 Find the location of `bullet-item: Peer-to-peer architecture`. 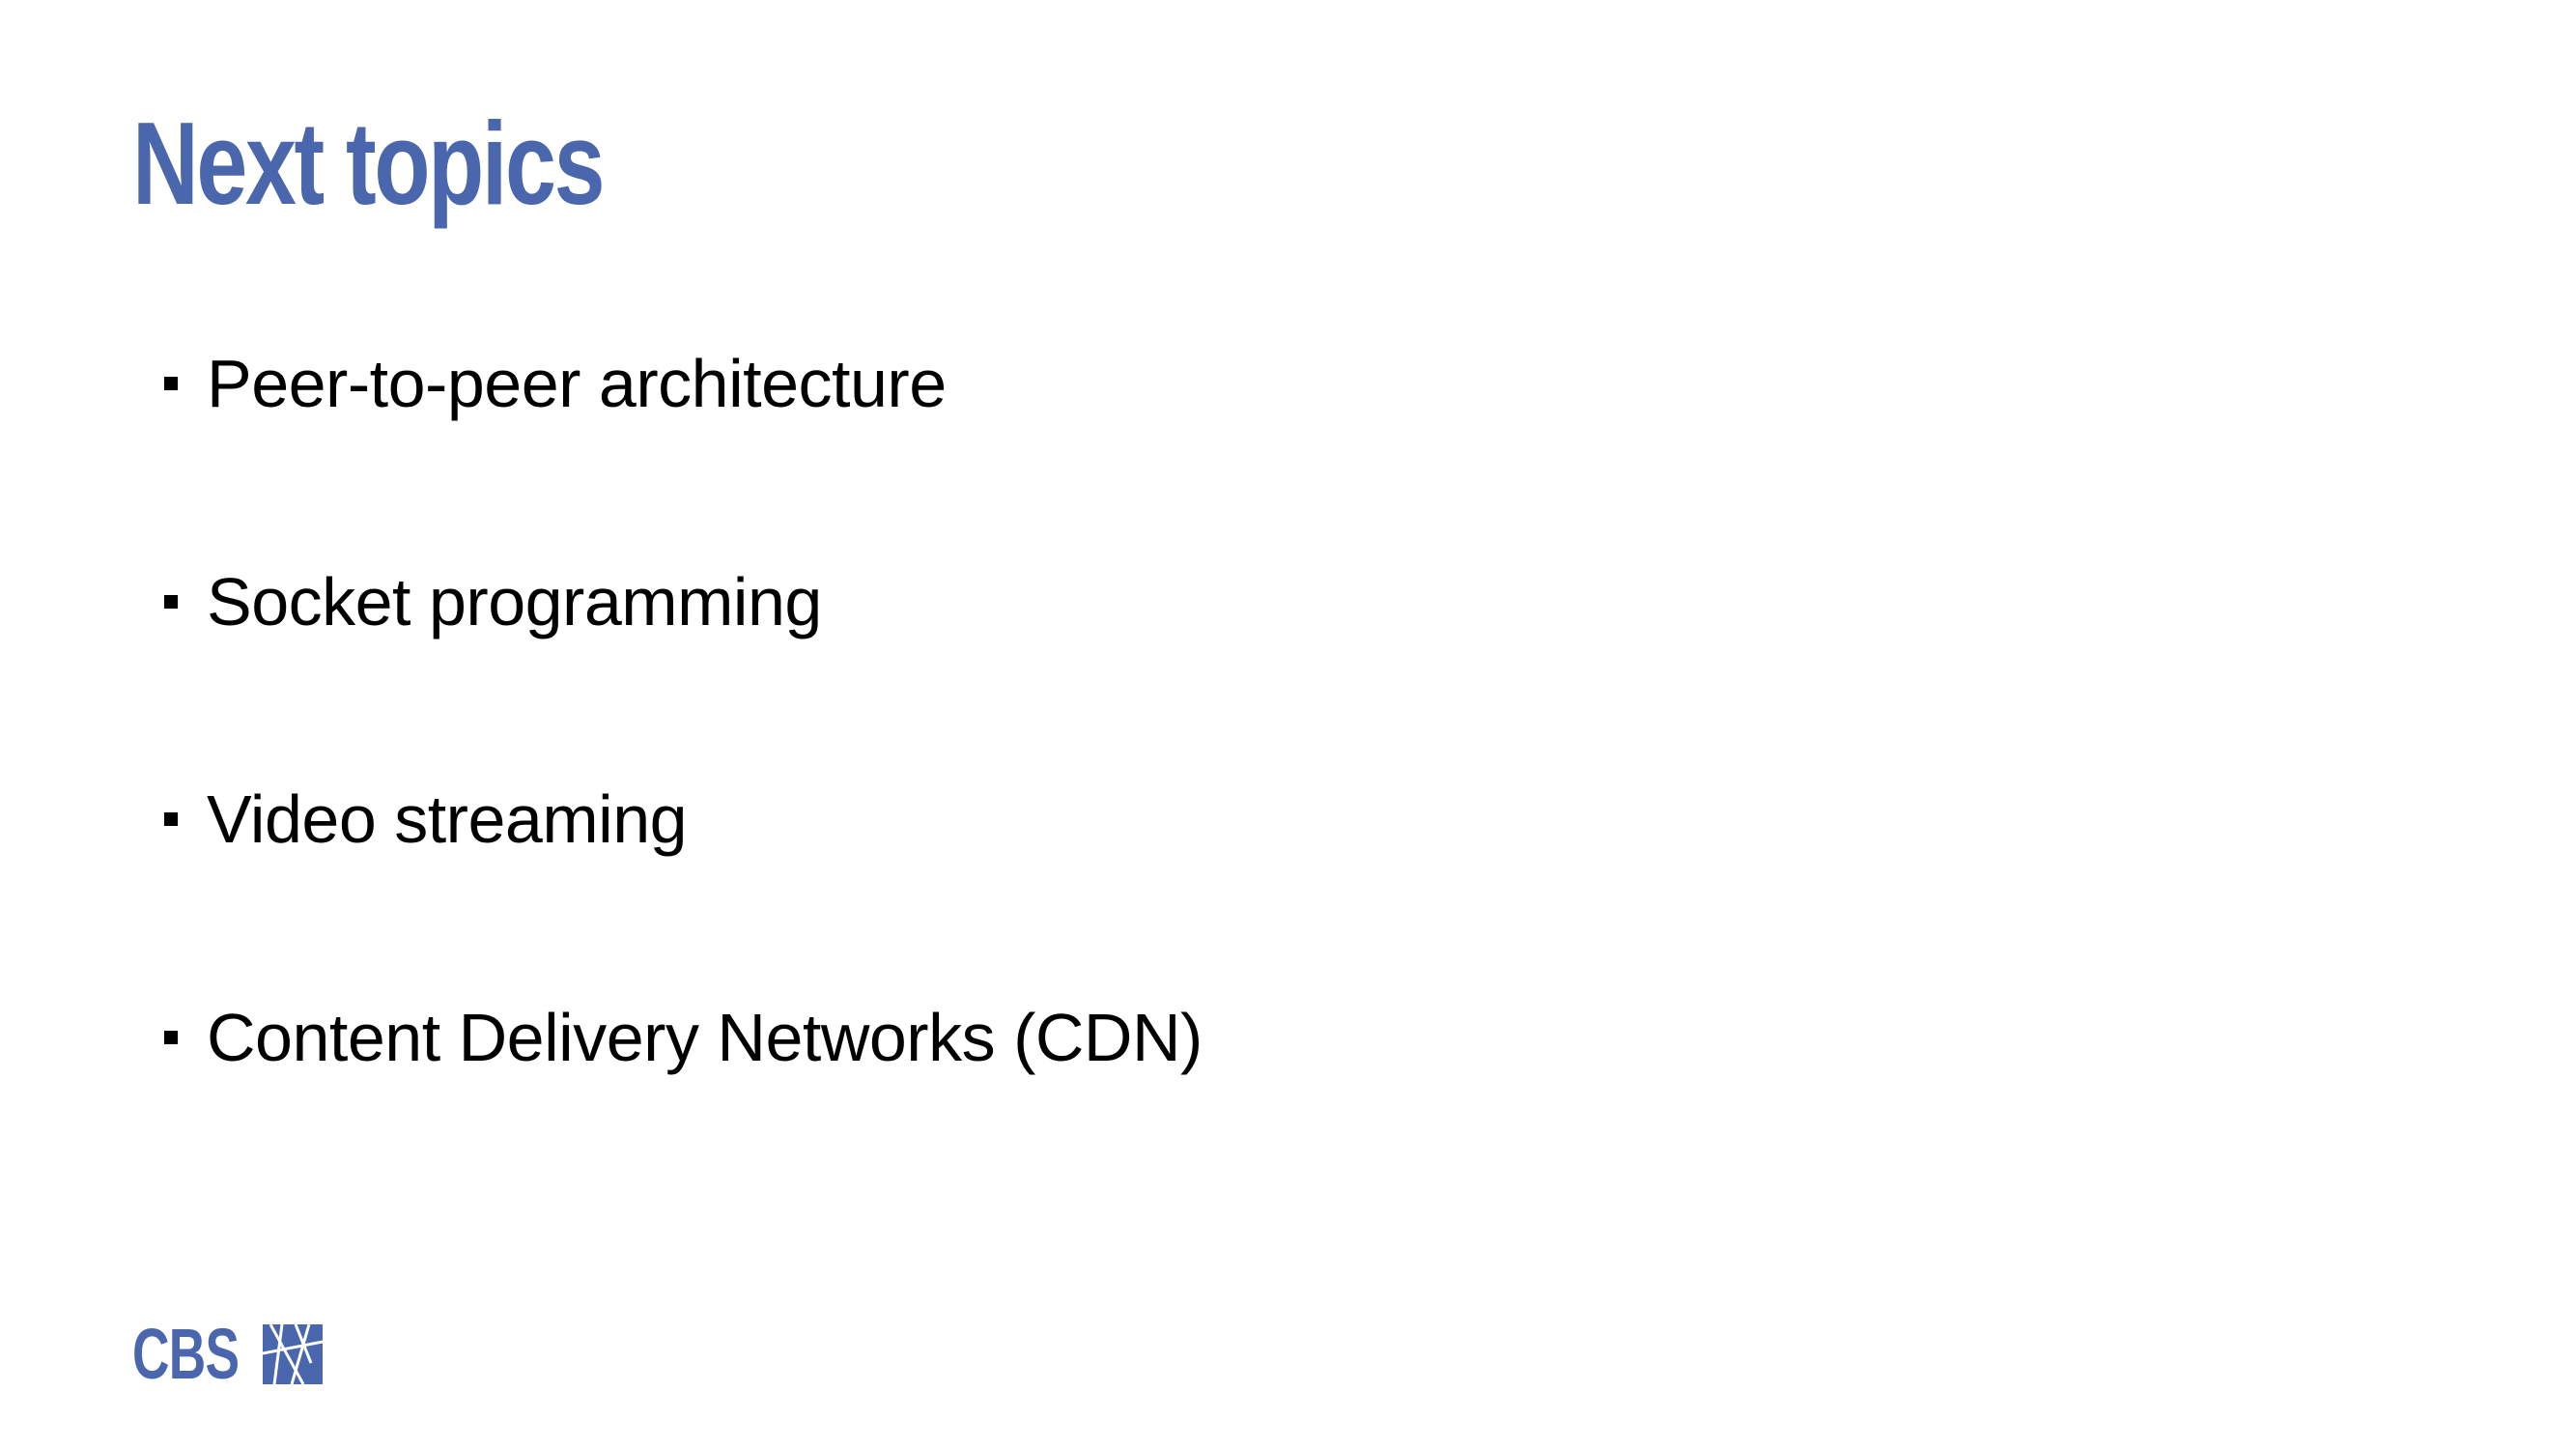

bullet-item: Peer-to-peer architecture is located at coordinates (555, 383).